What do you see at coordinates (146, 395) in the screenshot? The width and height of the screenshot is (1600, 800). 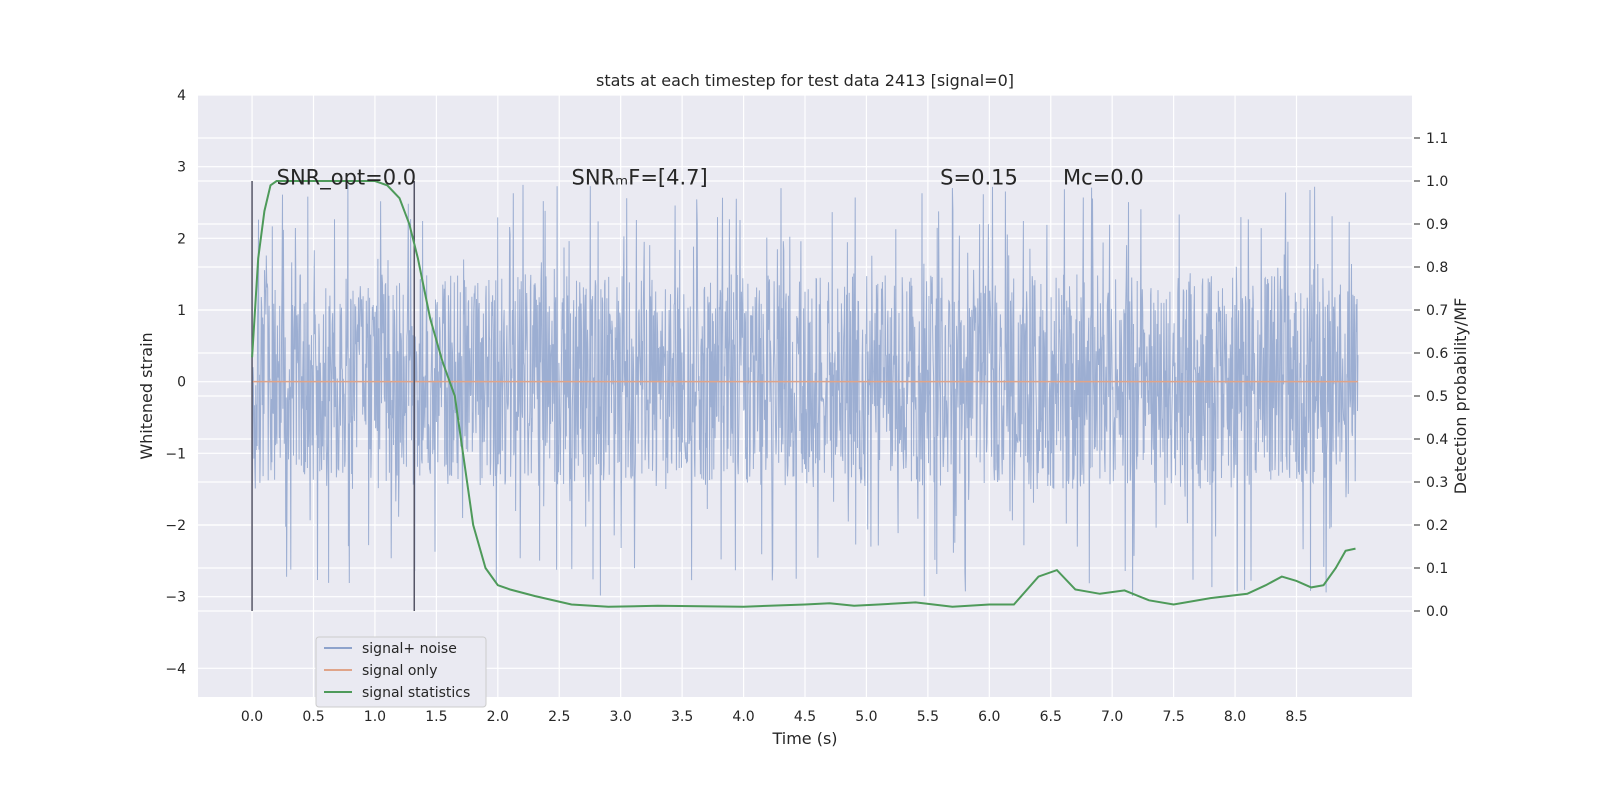 I see `y-axis-label: Whitened strain` at bounding box center [146, 395].